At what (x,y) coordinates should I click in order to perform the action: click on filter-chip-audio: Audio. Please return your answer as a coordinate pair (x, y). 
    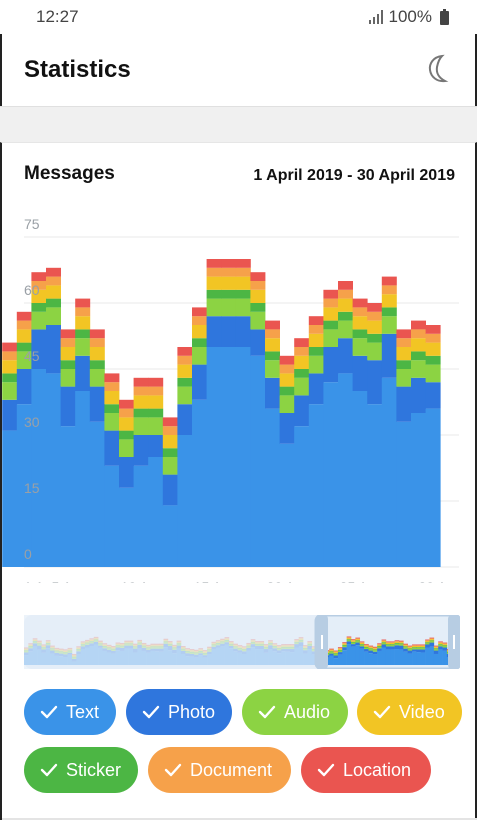
    Looking at the image, I should click on (295, 712).